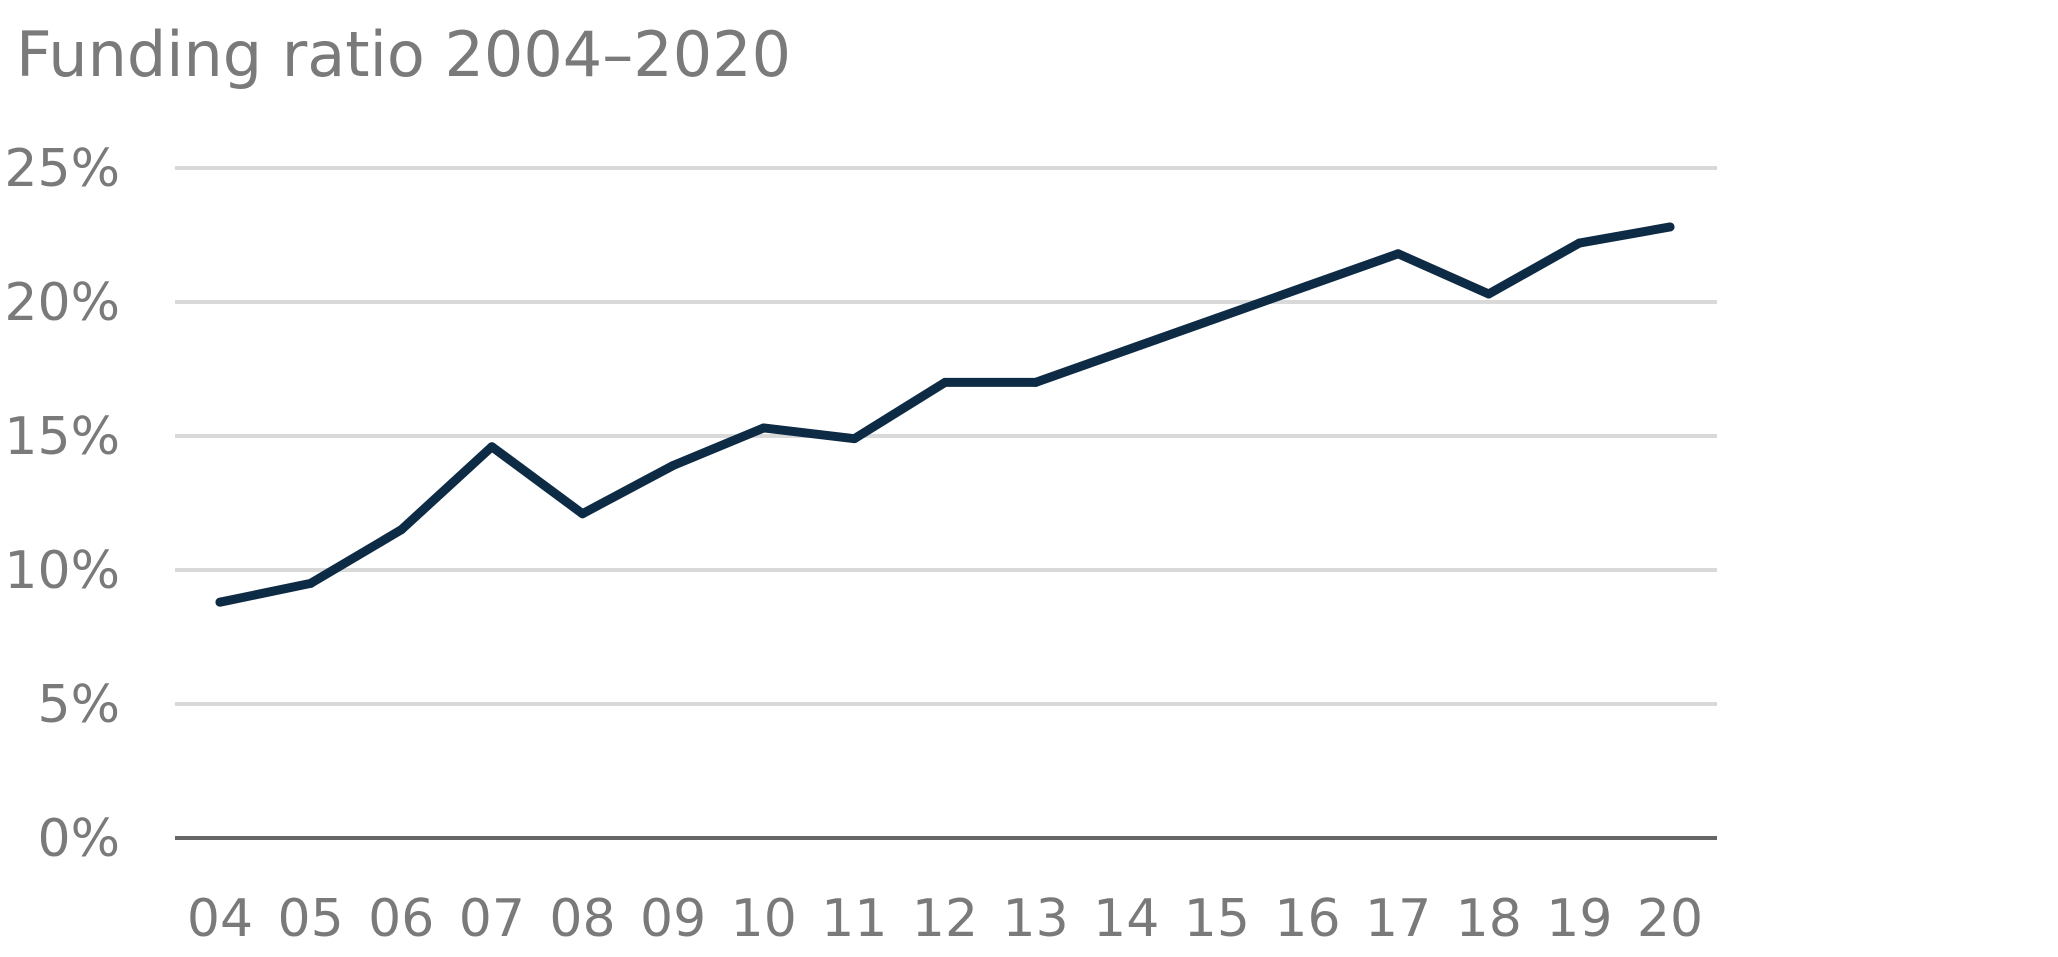 The image size is (2058, 957). I want to click on x-tick-label: 04, so click(220, 919).